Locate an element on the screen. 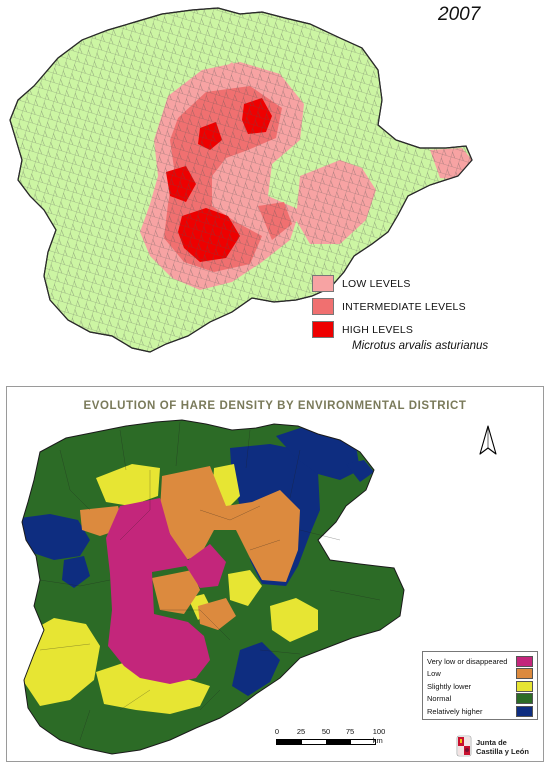  scale-tick-label: 50 is located at coordinates (326, 731).